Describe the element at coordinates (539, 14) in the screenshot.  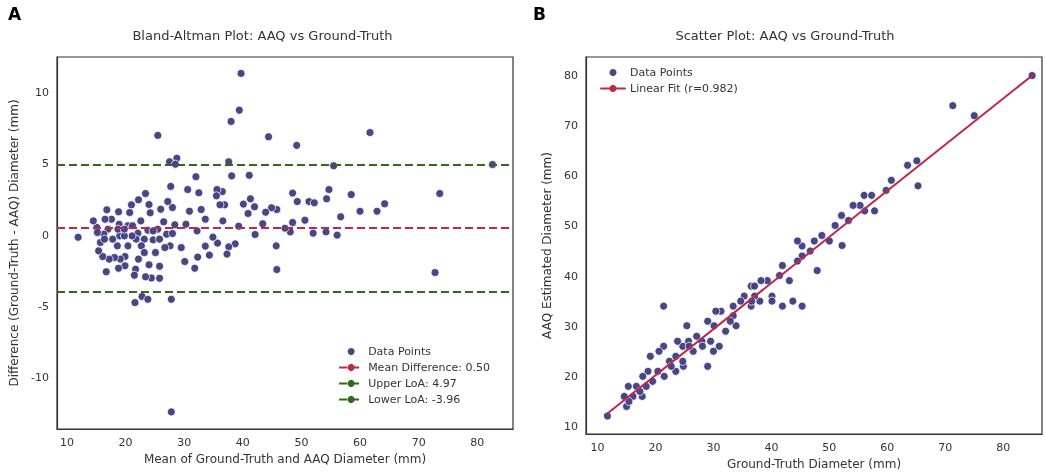
I see `text: B` at that location.